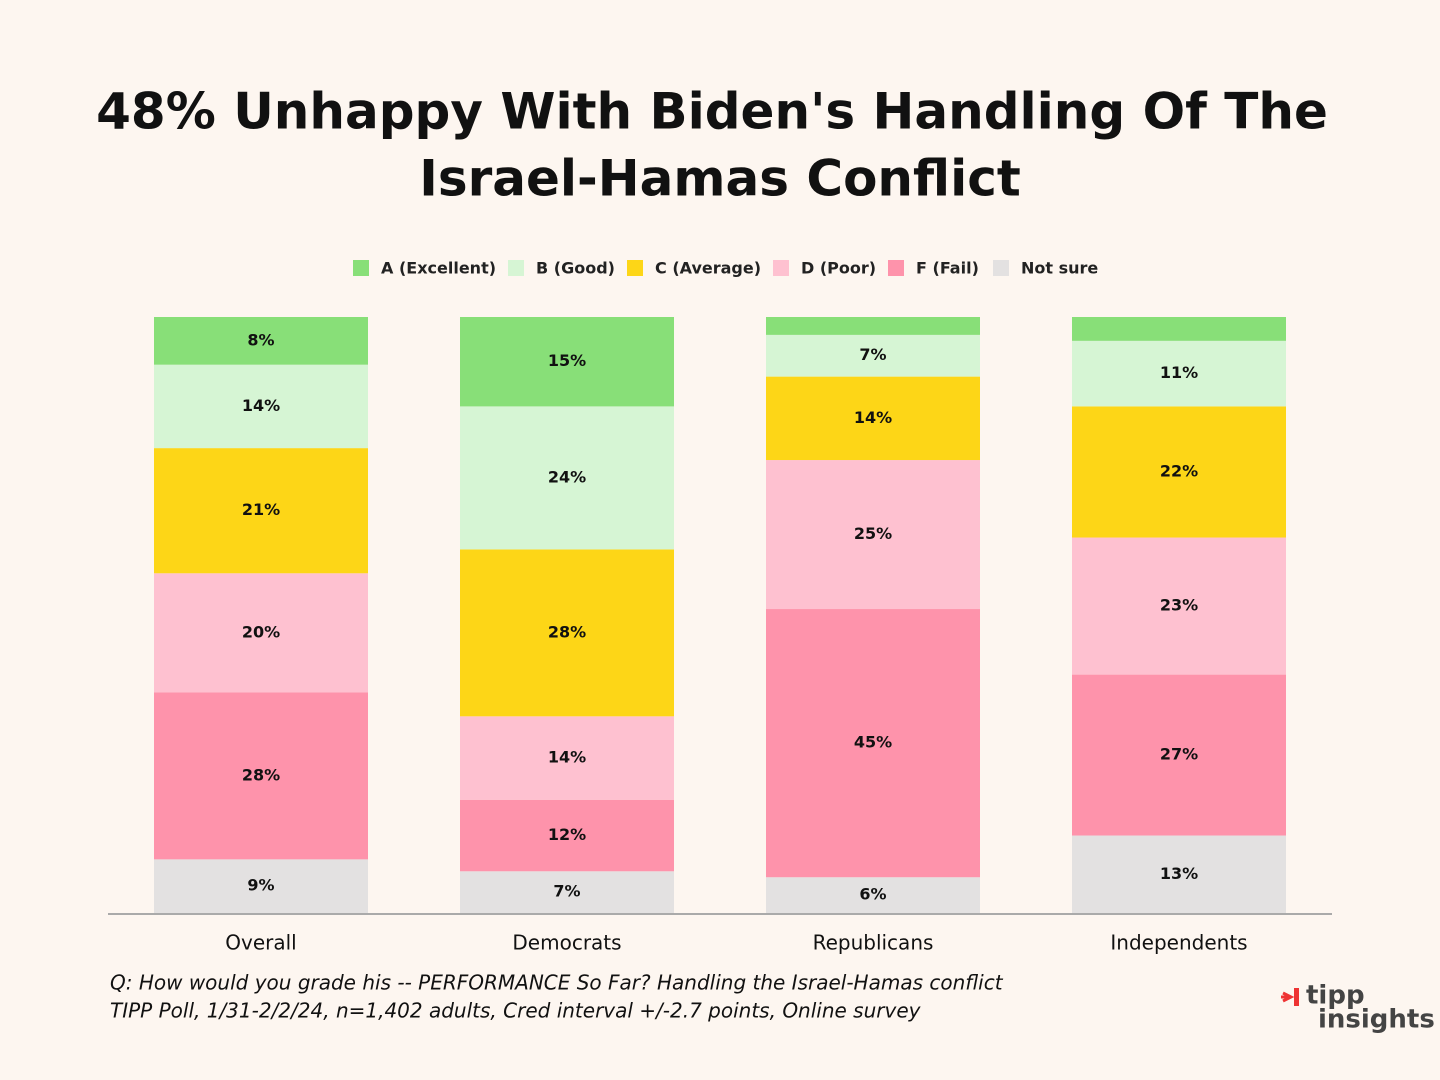  What do you see at coordinates (575, 268) in the screenshot?
I see `legend-label: B (Good)` at bounding box center [575, 268].